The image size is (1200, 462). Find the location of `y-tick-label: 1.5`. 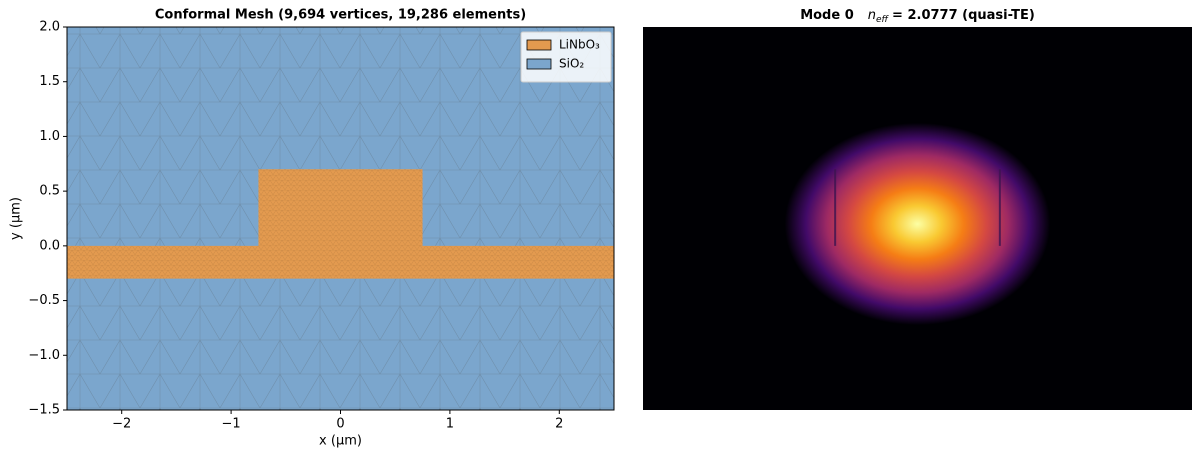

y-tick-label: 1.5 is located at coordinates (49, 81).